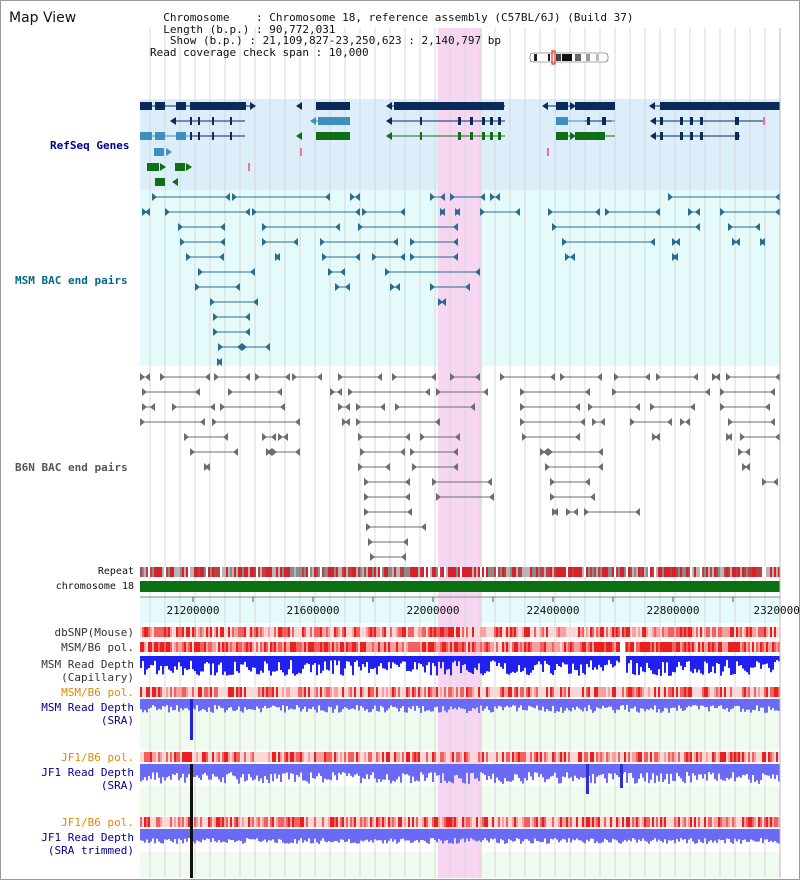  What do you see at coordinates (87, 779) in the screenshot?
I see `track-label-jf1-depth-sra: JF1 Read Depth (SRA)` at bounding box center [87, 779].